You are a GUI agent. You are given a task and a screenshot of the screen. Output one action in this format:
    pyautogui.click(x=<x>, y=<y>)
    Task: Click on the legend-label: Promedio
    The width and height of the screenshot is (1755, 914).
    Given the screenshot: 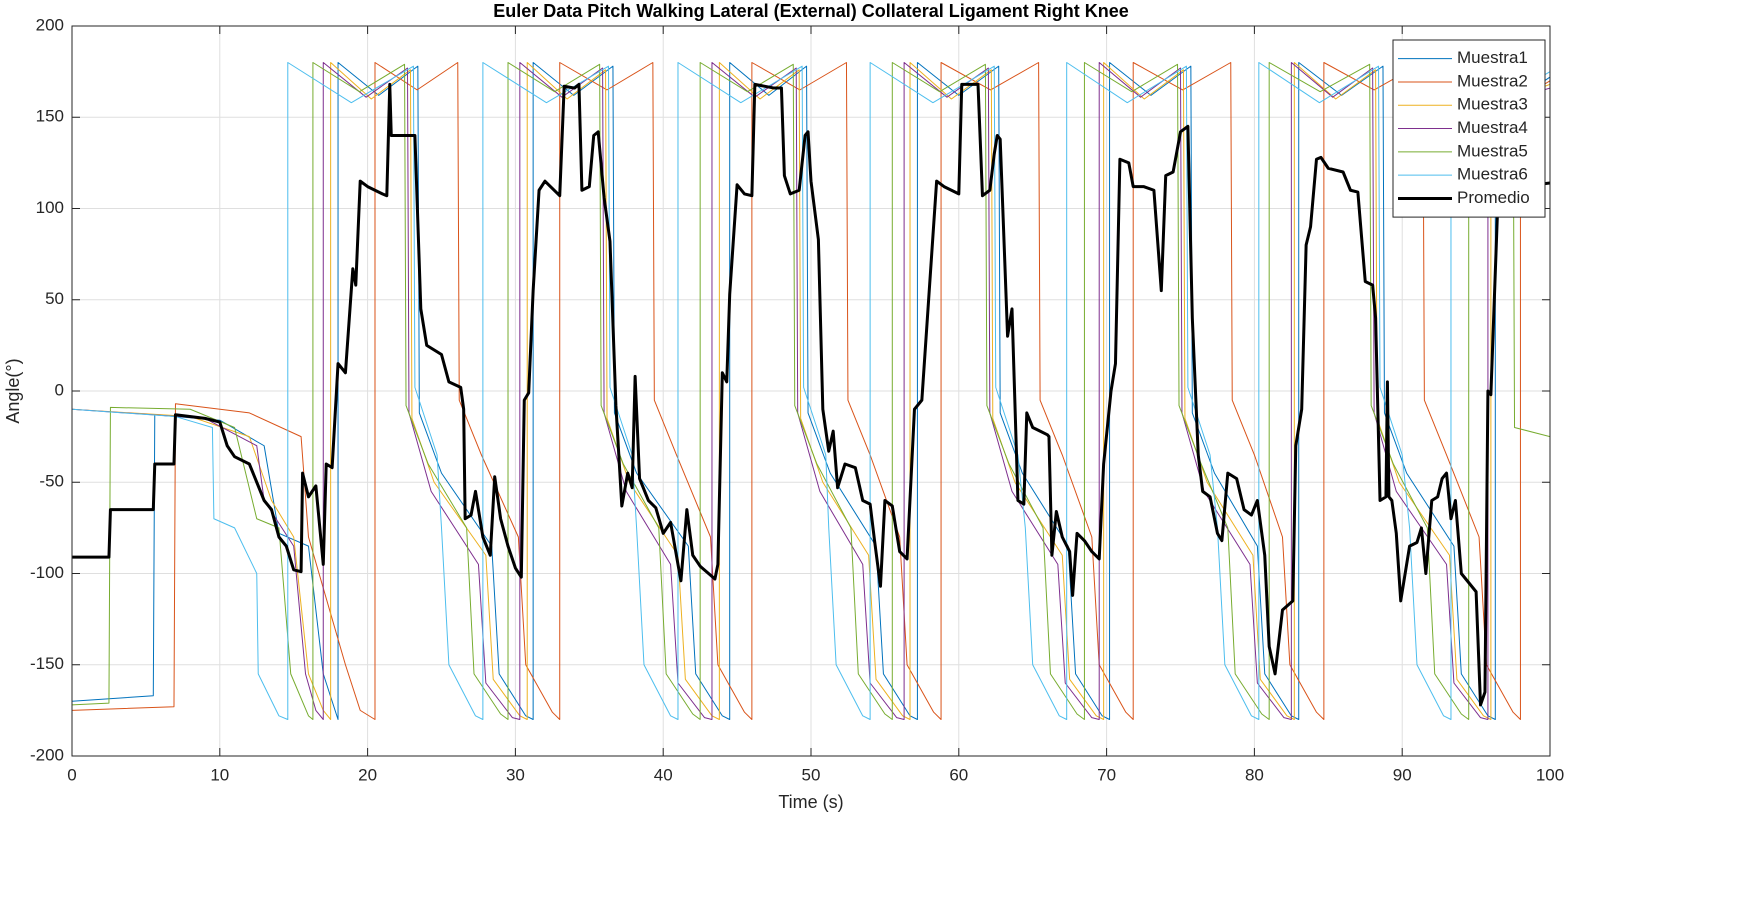 What is the action you would take?
    pyautogui.click(x=1493, y=197)
    